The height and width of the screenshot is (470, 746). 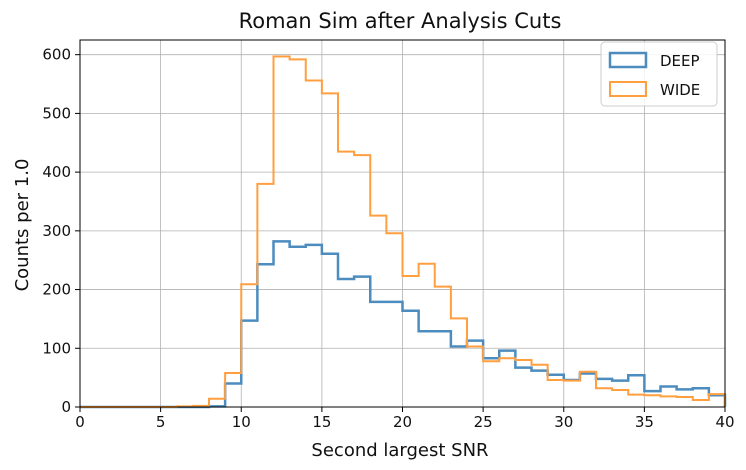 What do you see at coordinates (241, 422) in the screenshot?
I see `x-tick-label: 10` at bounding box center [241, 422].